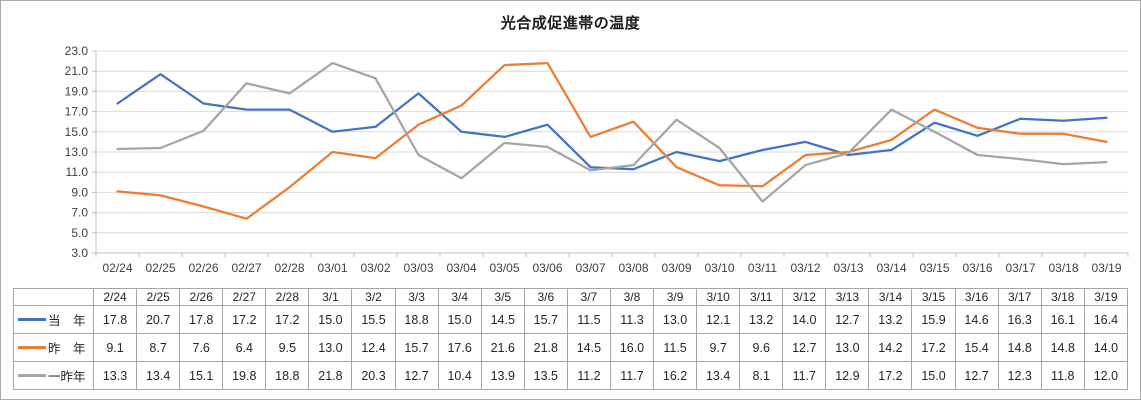  What do you see at coordinates (287, 297) in the screenshot?
I see `table-date-header: 2/28` at bounding box center [287, 297].